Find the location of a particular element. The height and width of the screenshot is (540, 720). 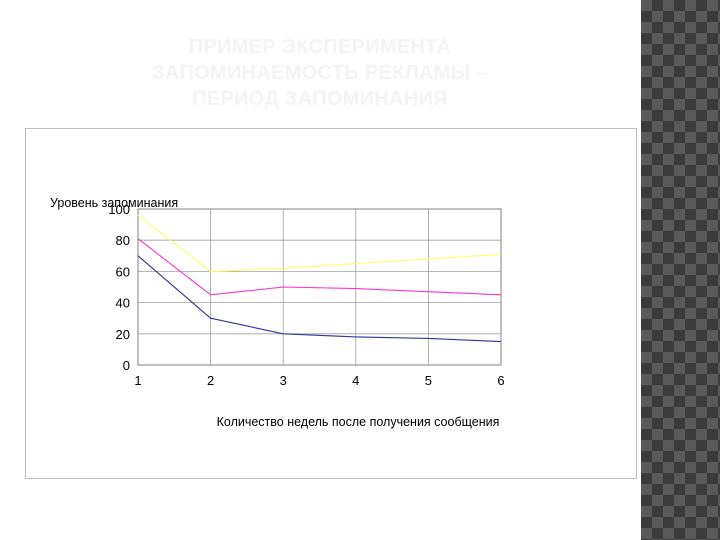

plot-area-border is located at coordinates (319, 287).